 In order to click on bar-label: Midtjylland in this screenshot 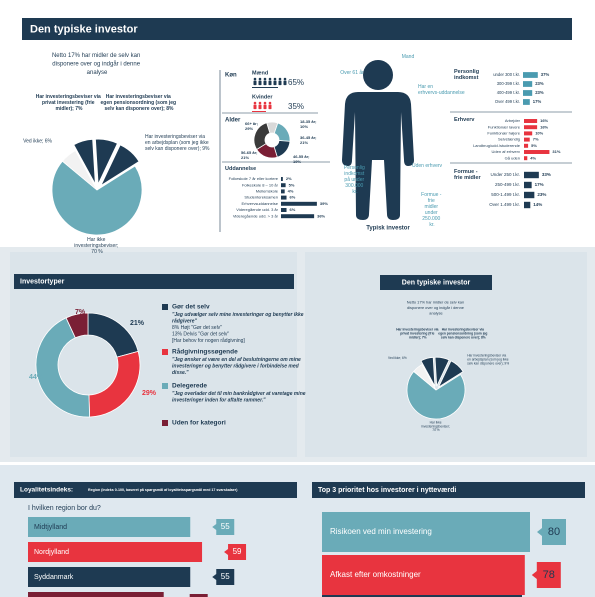, I will do `click(50, 527)`.